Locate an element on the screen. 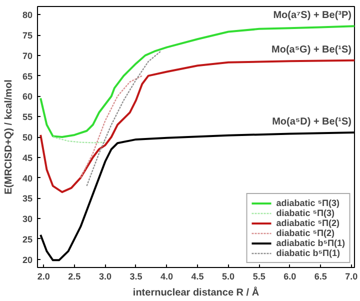 This screenshot has height=301, width=360. y-tick-label: 40 is located at coordinates (27, 178).